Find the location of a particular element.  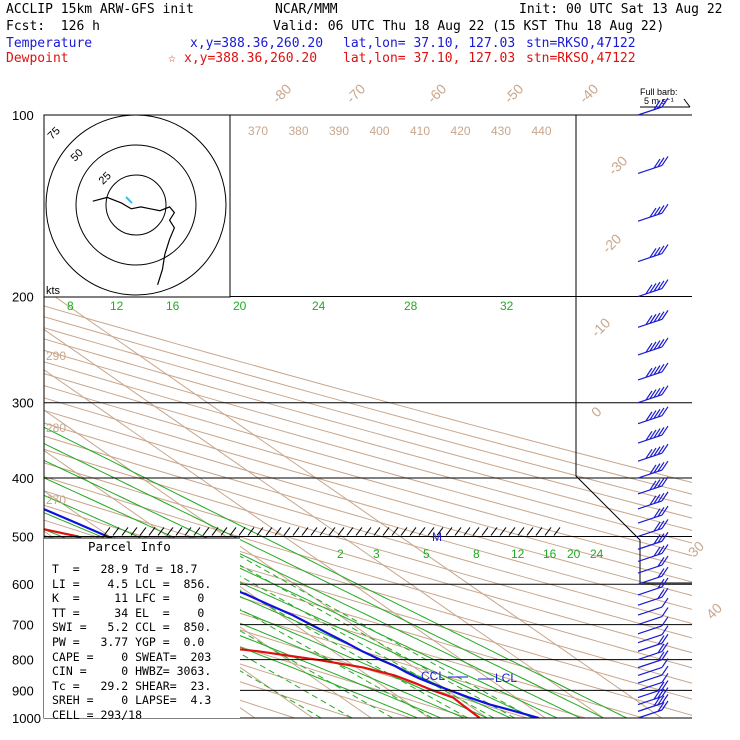

parcel-info-row: SREH = 0 LAPSE= 4.3 is located at coordinates (132, 700).